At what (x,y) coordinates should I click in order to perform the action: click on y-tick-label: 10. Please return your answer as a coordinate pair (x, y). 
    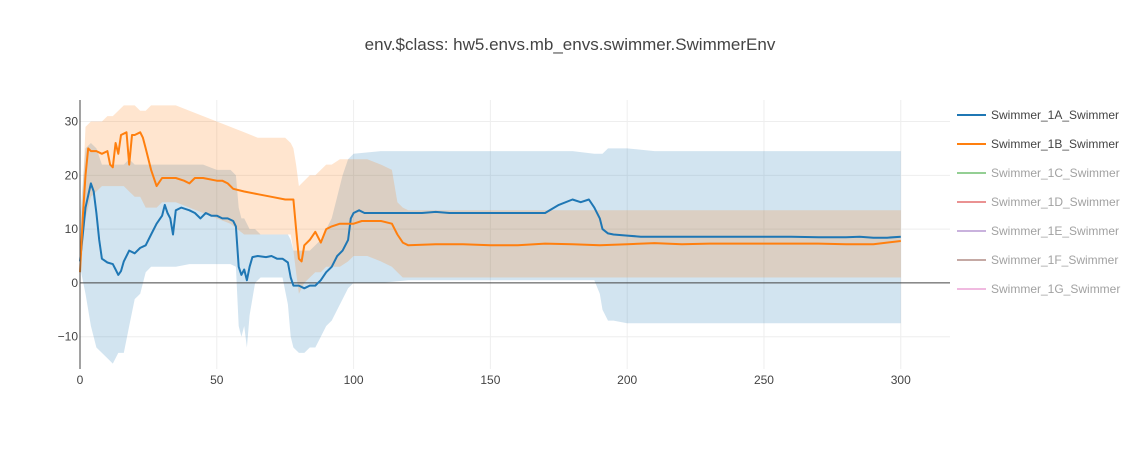
    Looking at the image, I should click on (72, 229).